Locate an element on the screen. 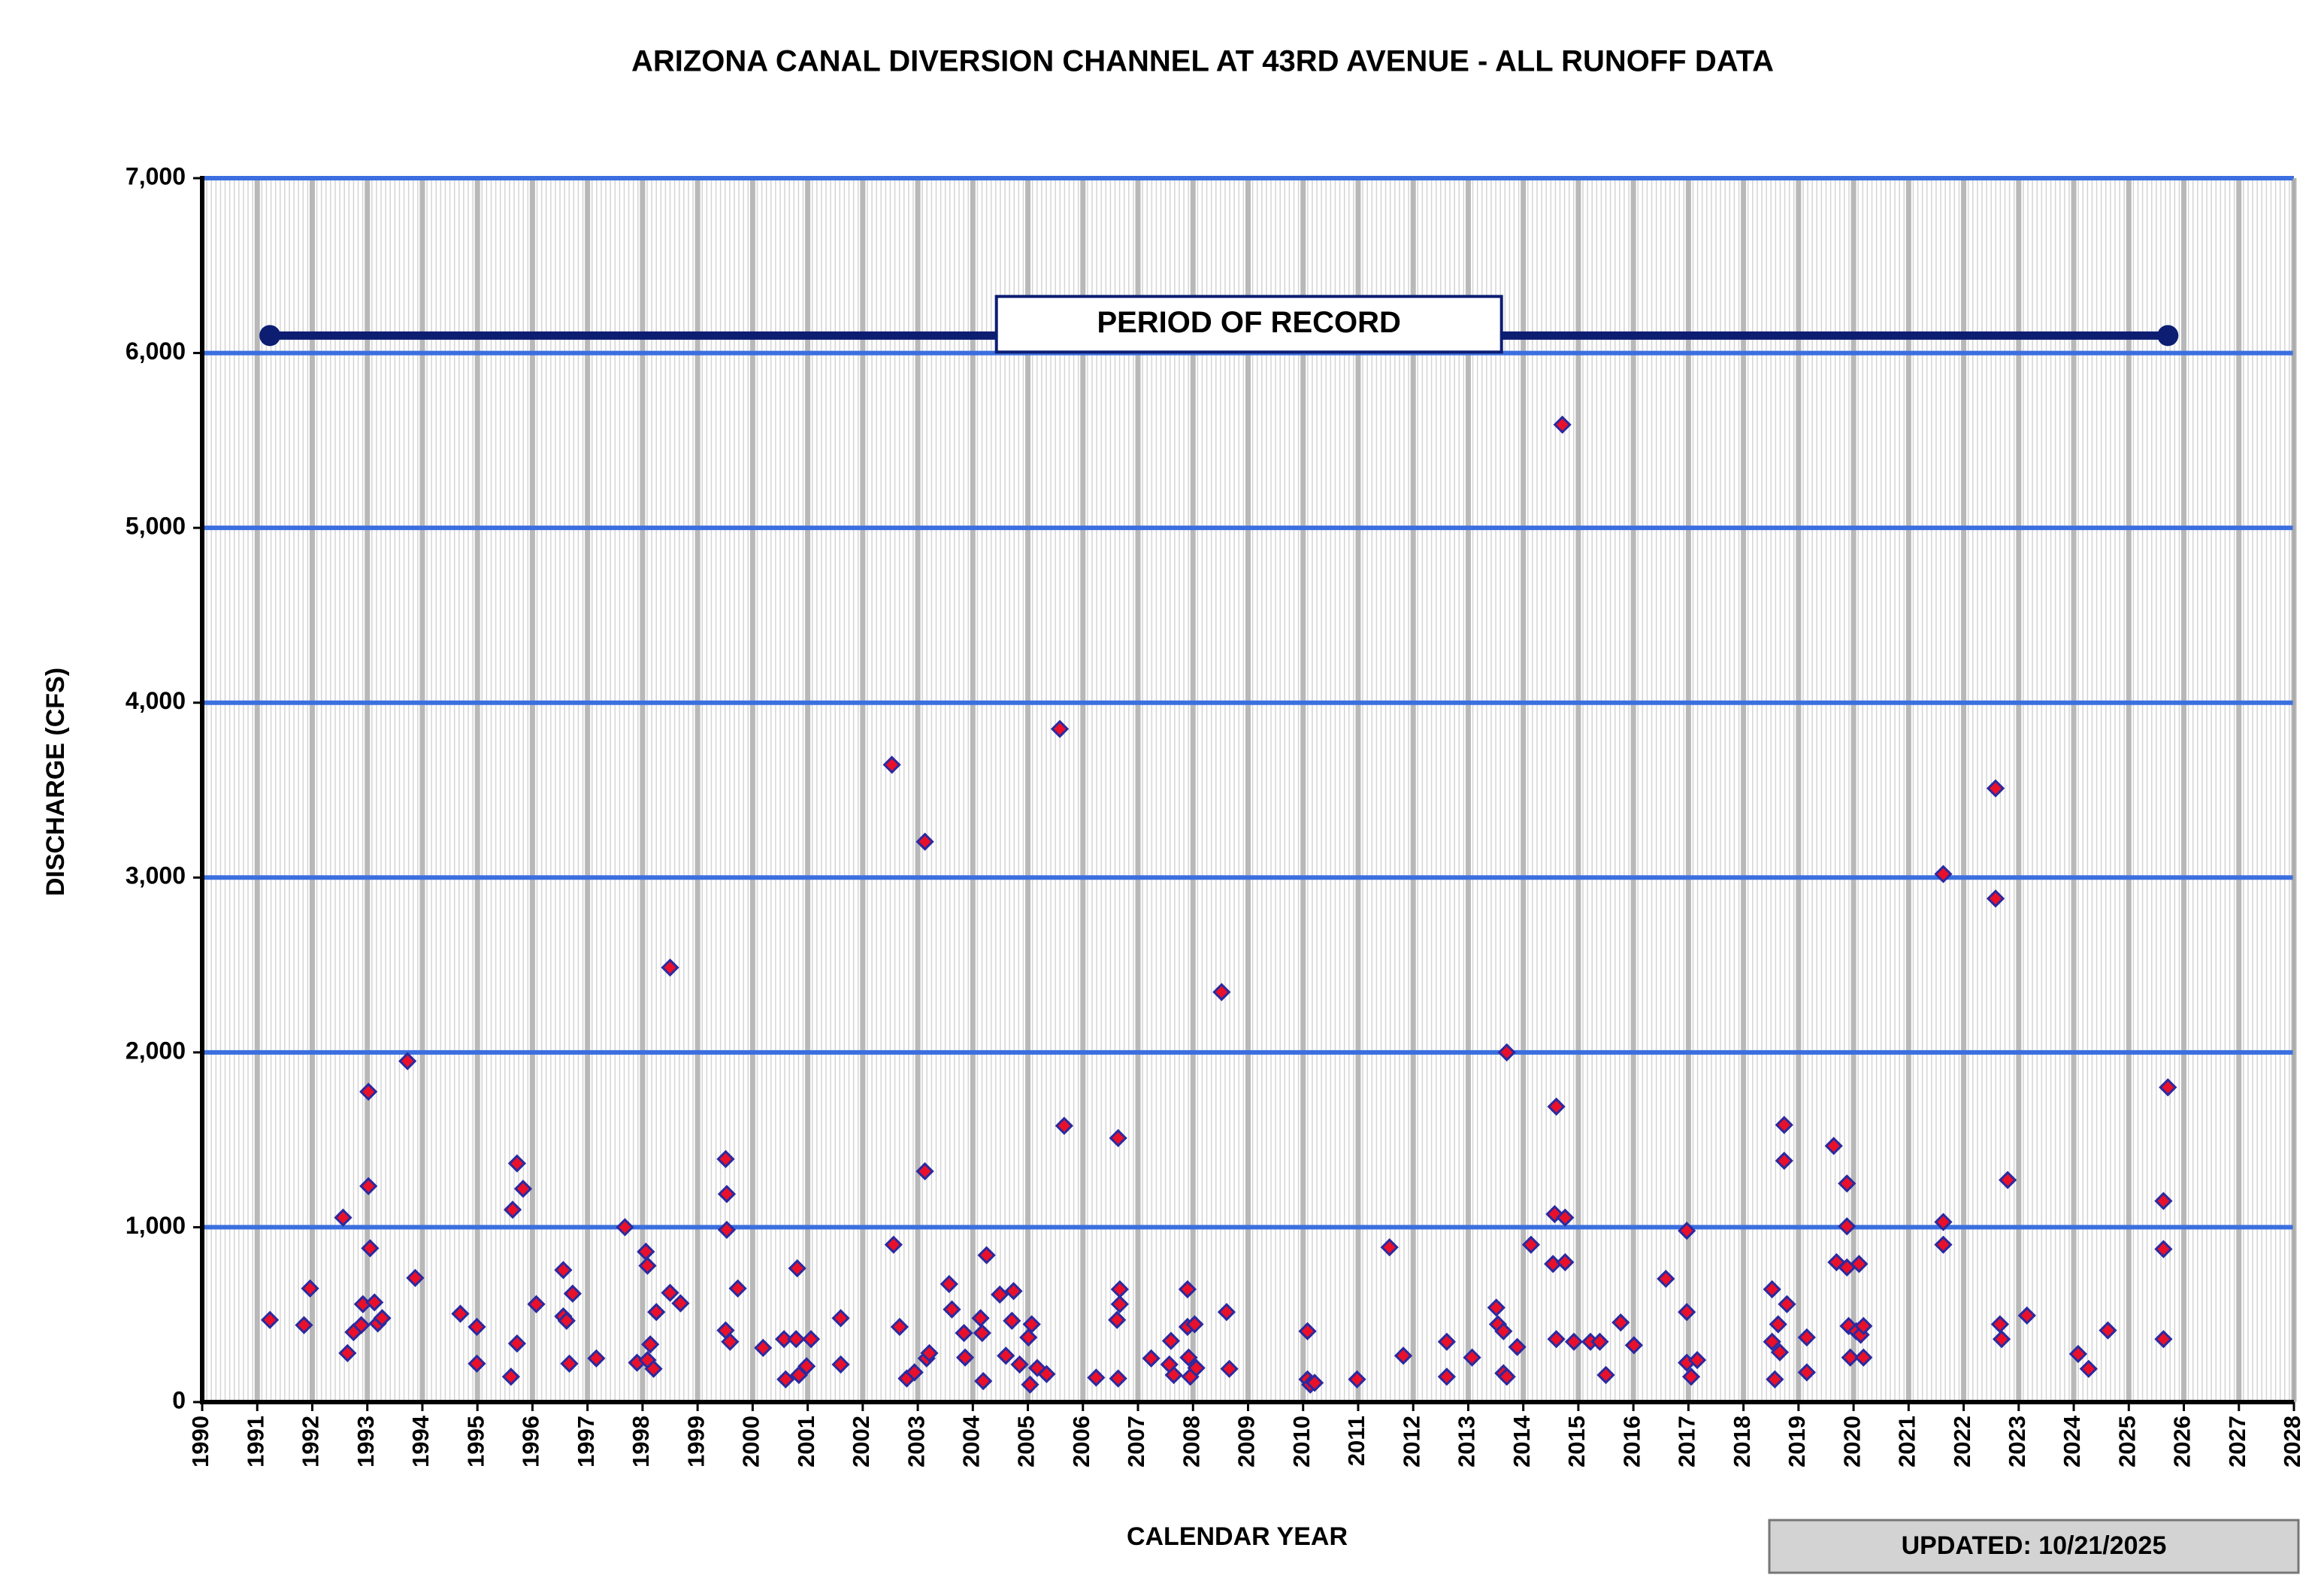  x-tick-label: 2000 is located at coordinates (751, 1441).